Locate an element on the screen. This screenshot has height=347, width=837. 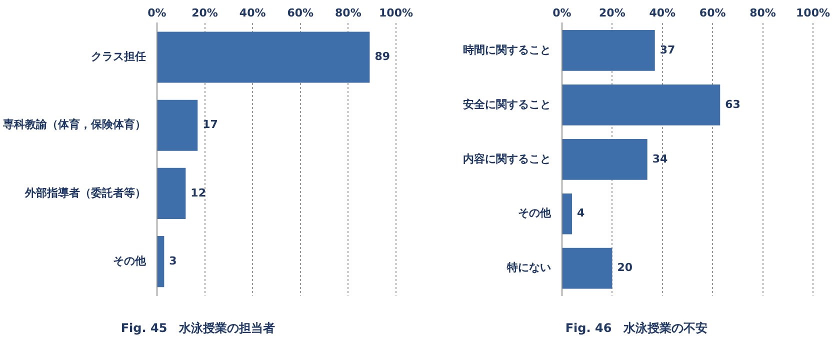
data-label: 63 is located at coordinates (732, 104).